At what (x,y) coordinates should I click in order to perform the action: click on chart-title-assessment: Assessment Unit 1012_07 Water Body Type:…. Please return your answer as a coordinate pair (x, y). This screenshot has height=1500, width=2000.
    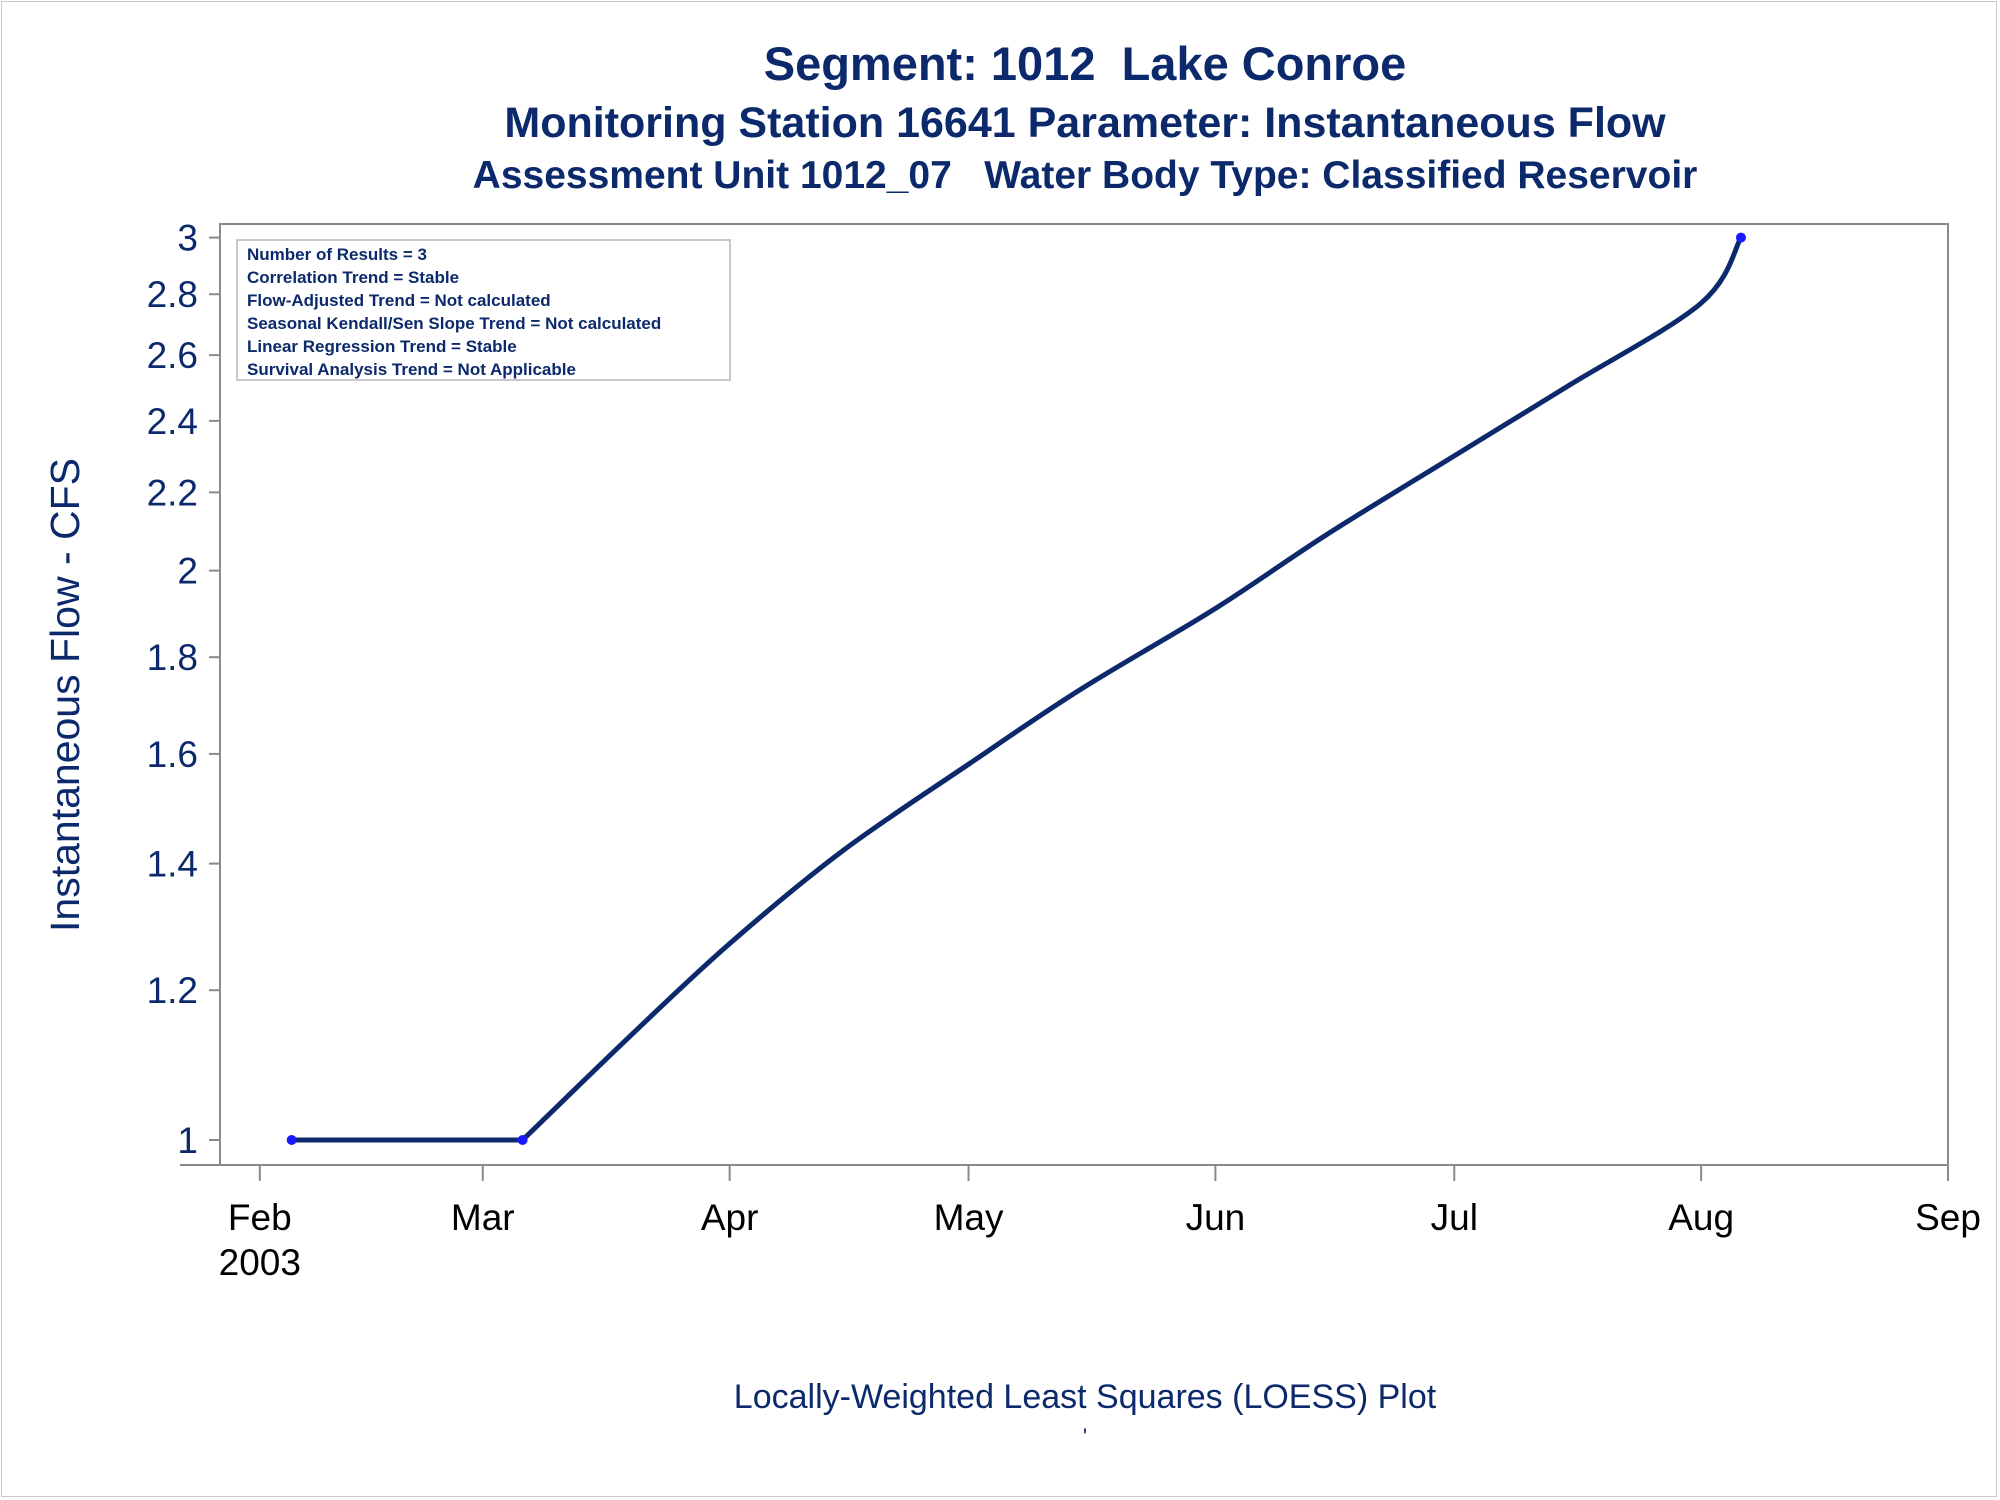
    Looking at the image, I should click on (1085, 175).